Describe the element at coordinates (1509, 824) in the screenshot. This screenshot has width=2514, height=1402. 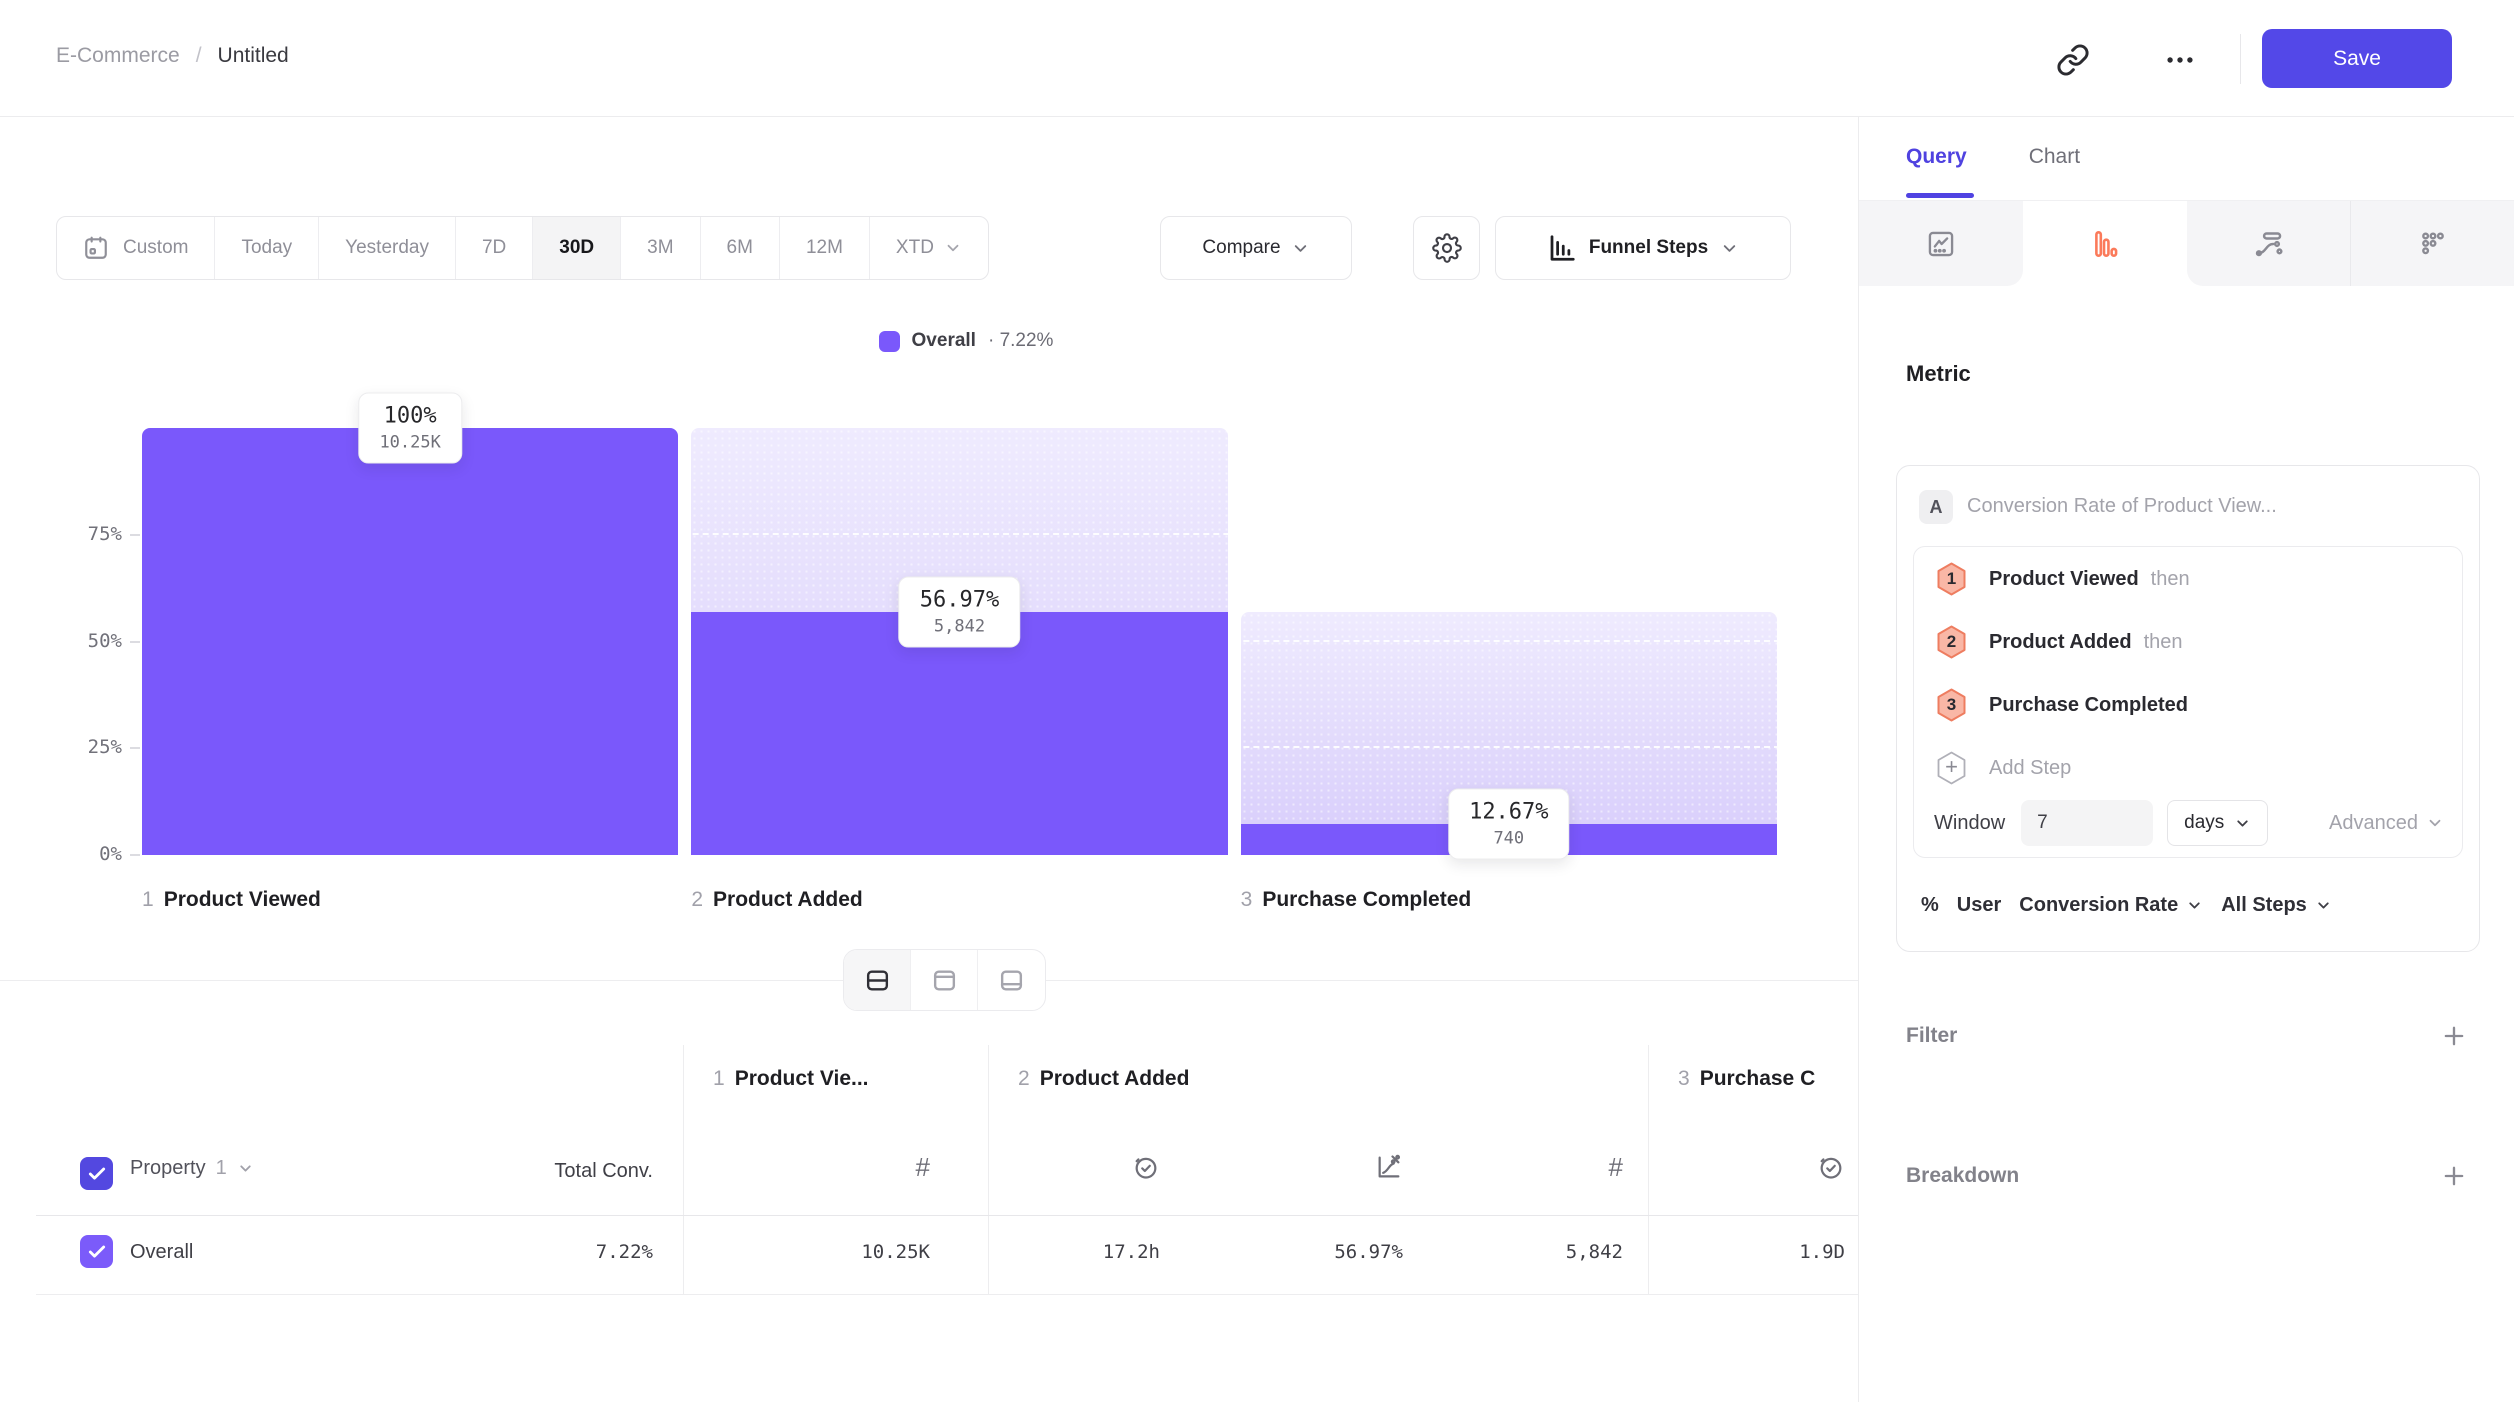
I see `bar-value-label: 12.67% 740` at that location.